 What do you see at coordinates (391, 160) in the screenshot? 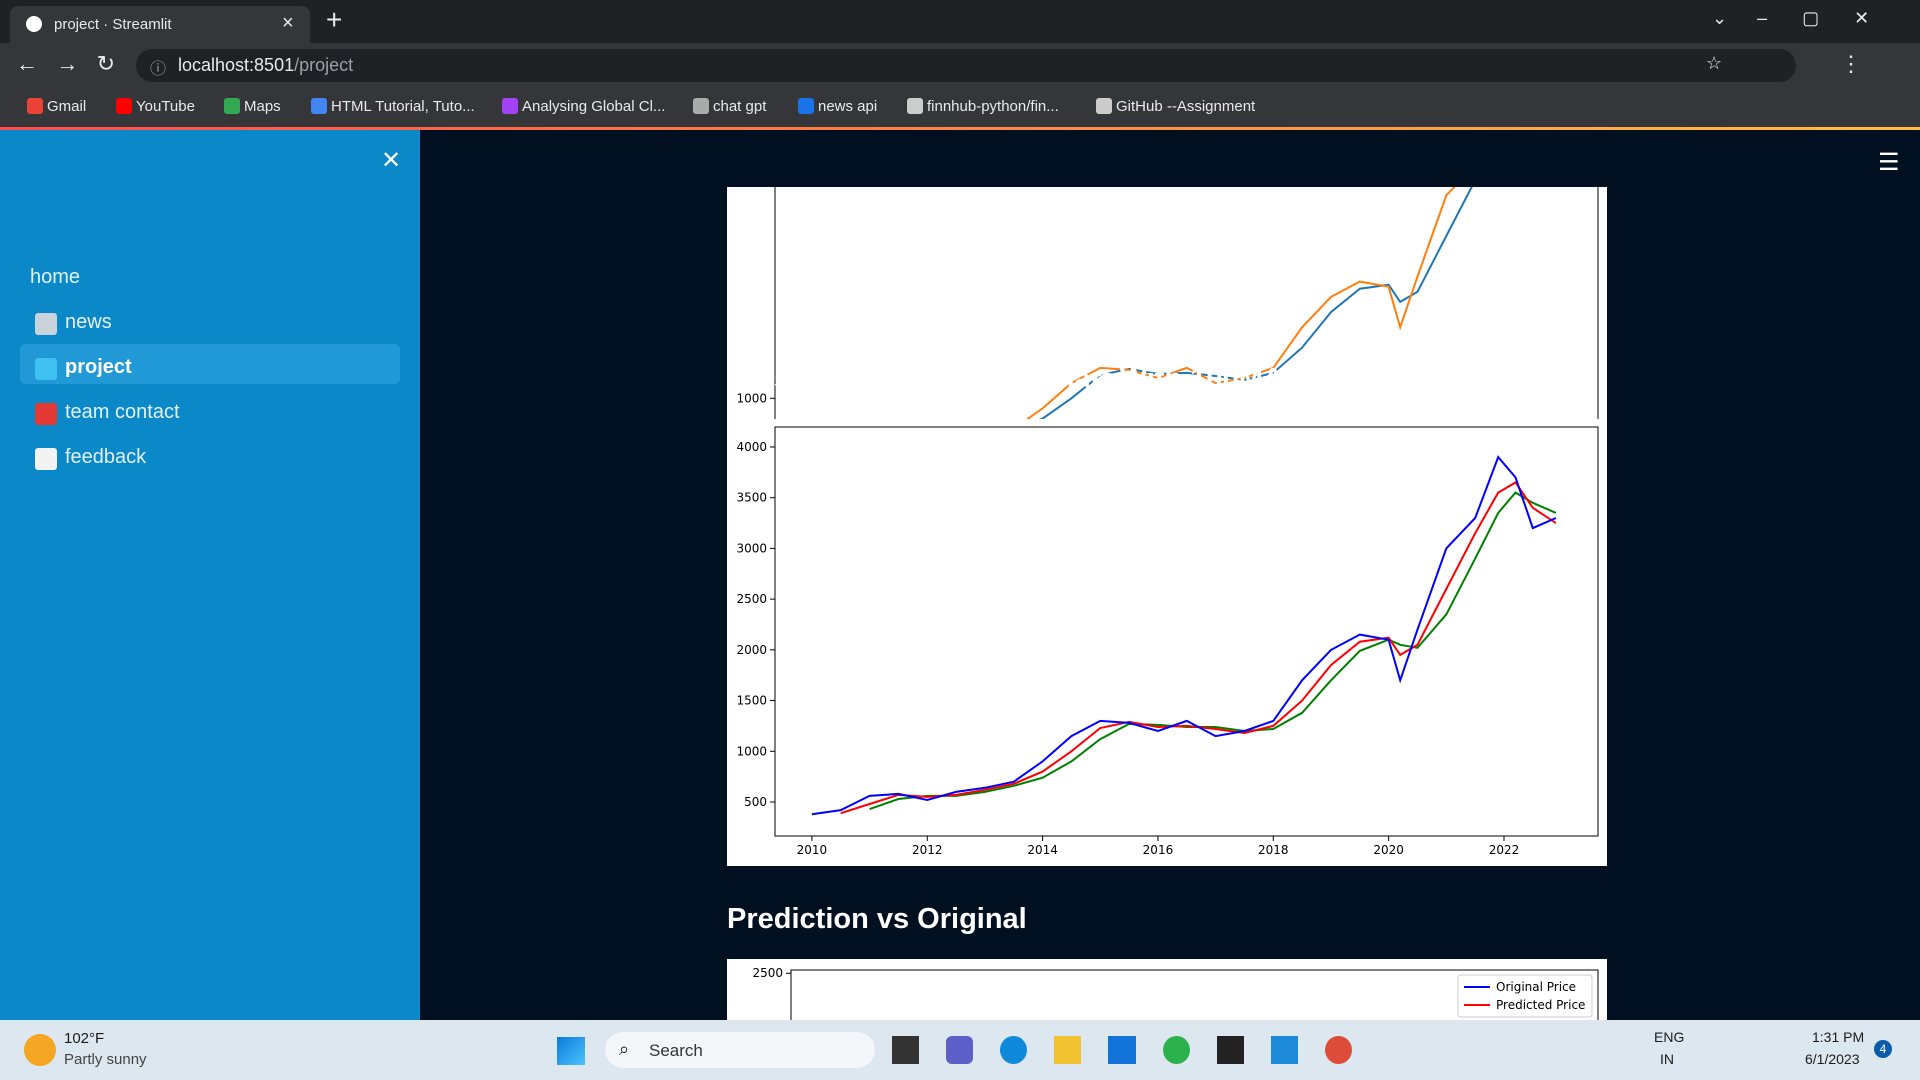
I see `sidebar-close: ✕` at bounding box center [391, 160].